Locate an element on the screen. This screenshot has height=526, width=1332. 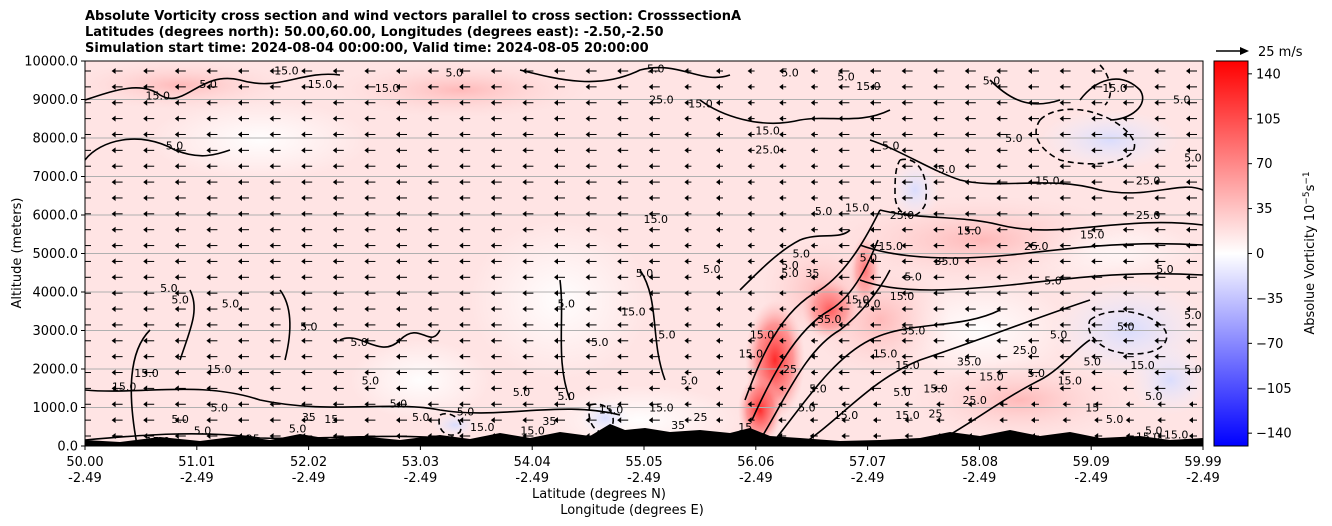
x-tick-label-lat: 57.07 is located at coordinates (867, 462).